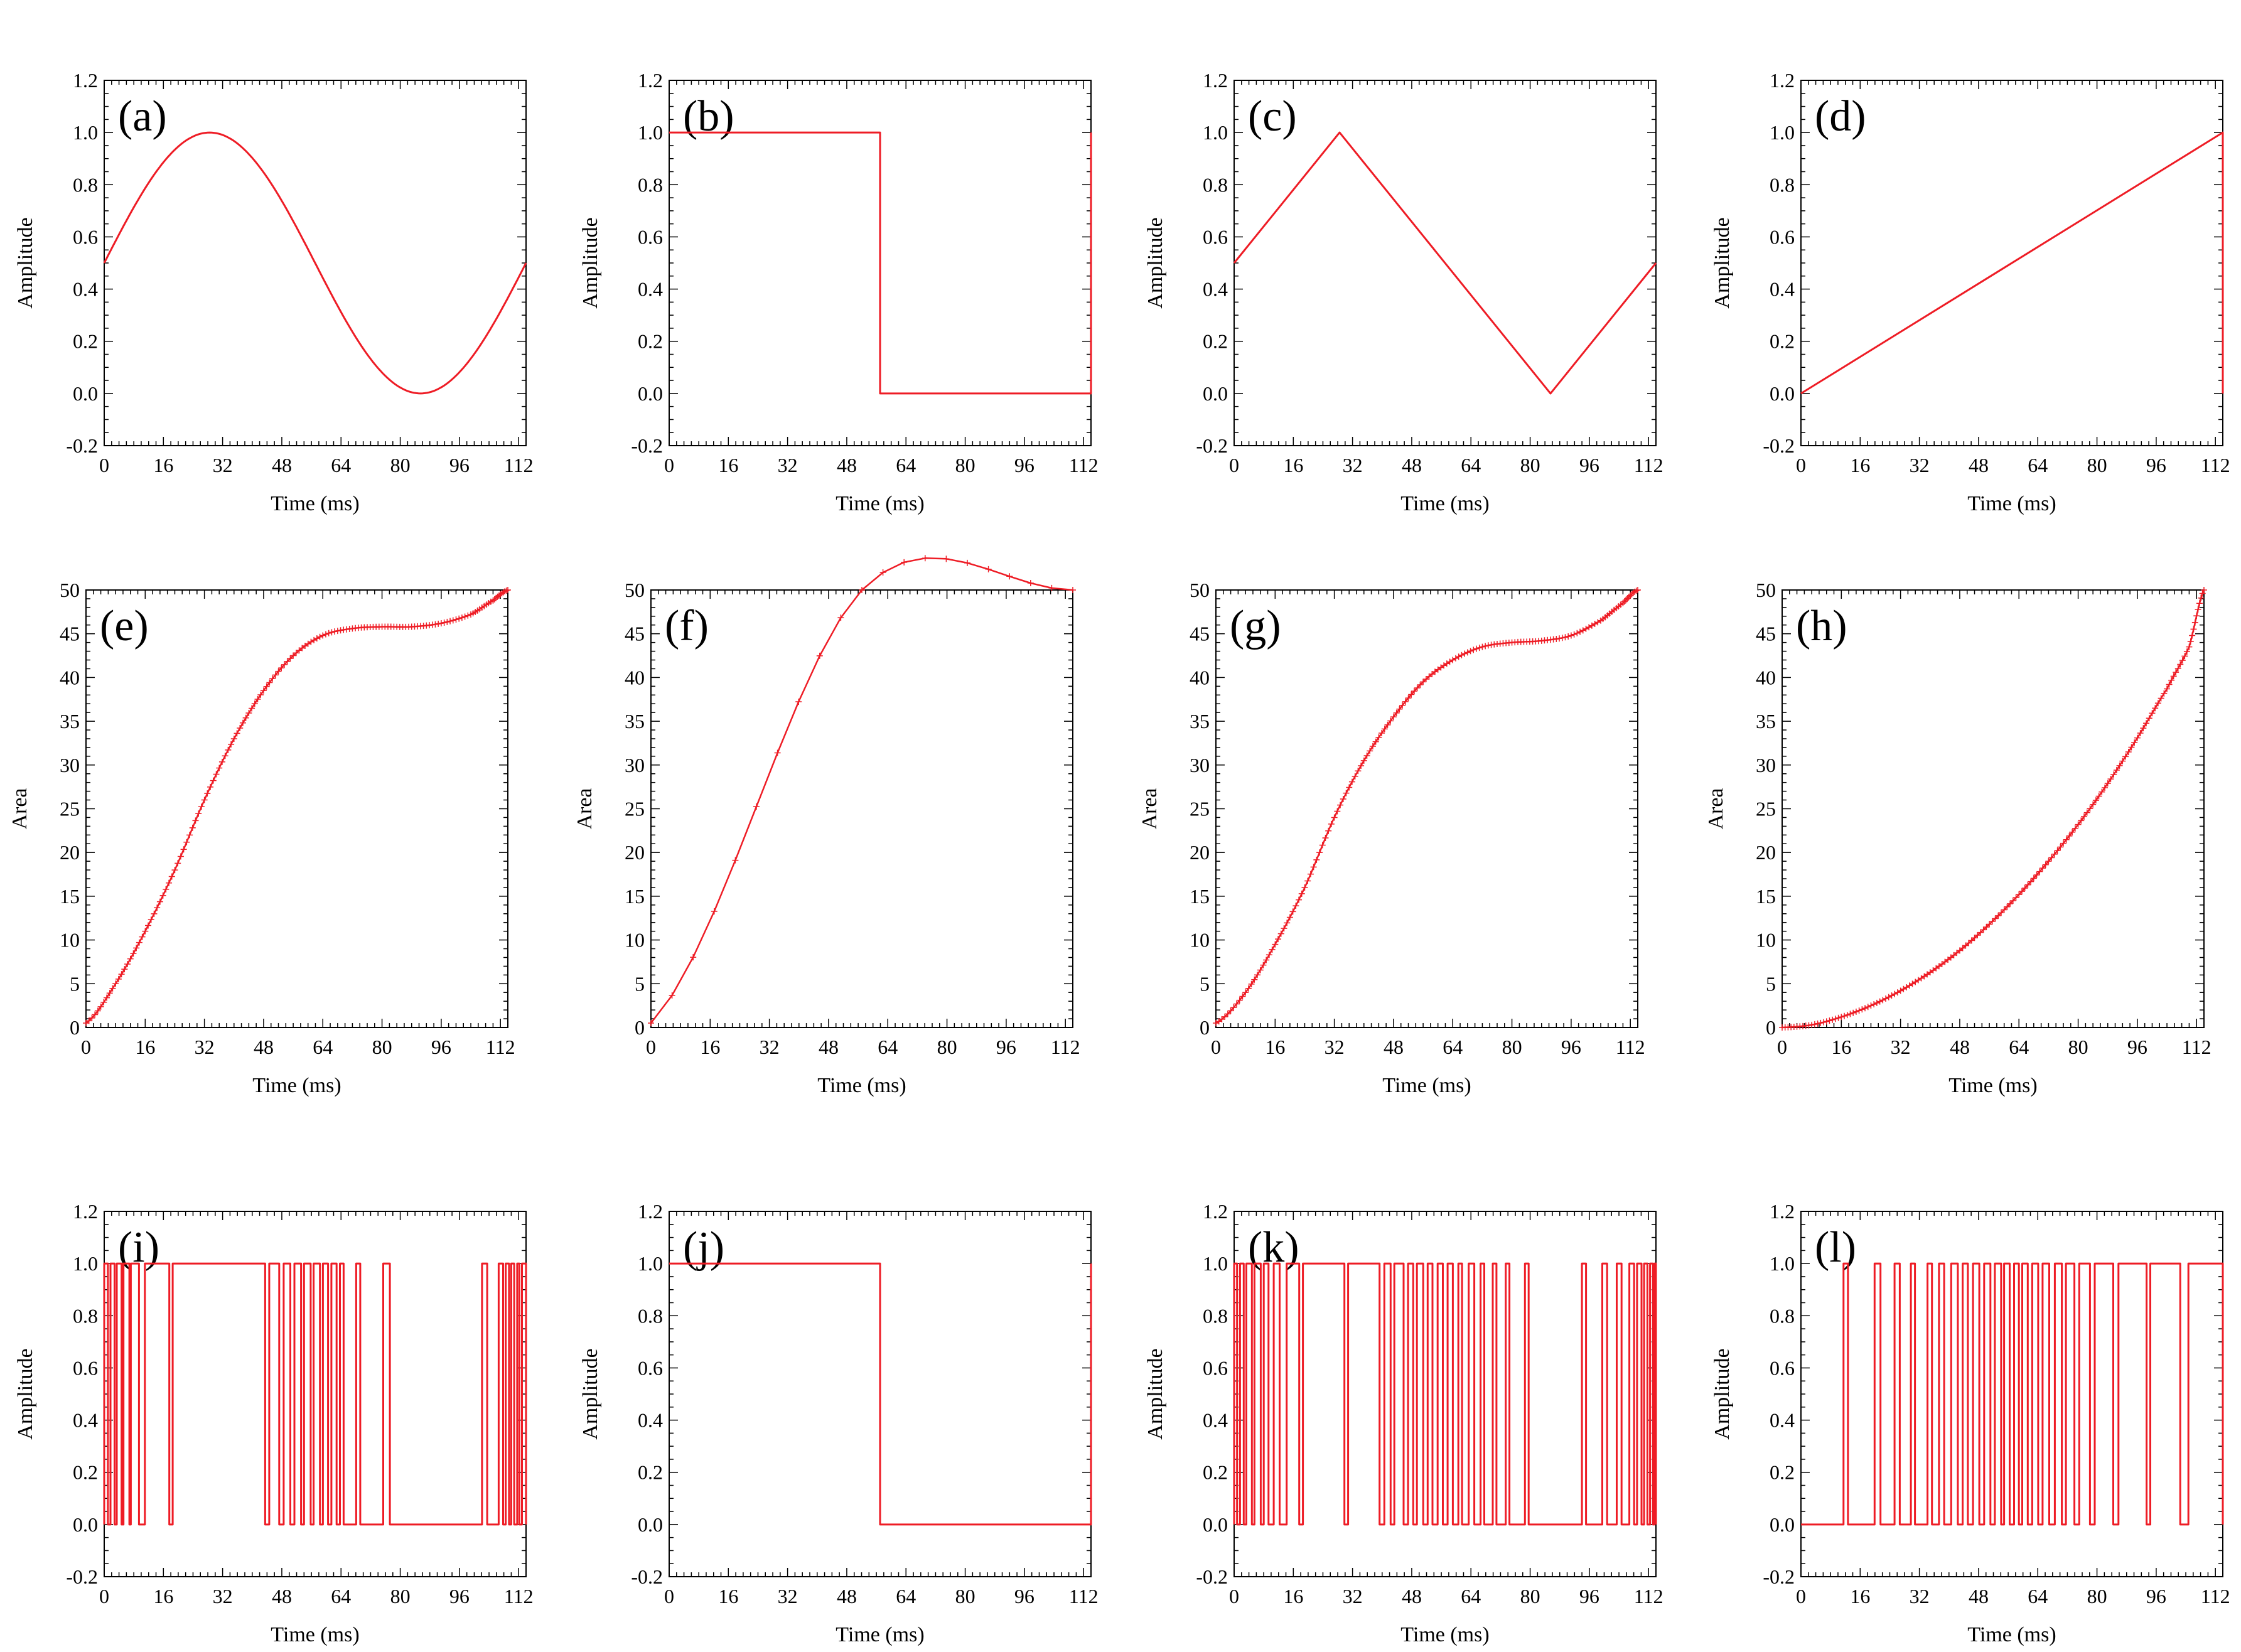 The width and height of the screenshot is (2241, 1652). What do you see at coordinates (650, 1315) in the screenshot?
I see `y-tick-label: 0.8` at bounding box center [650, 1315].